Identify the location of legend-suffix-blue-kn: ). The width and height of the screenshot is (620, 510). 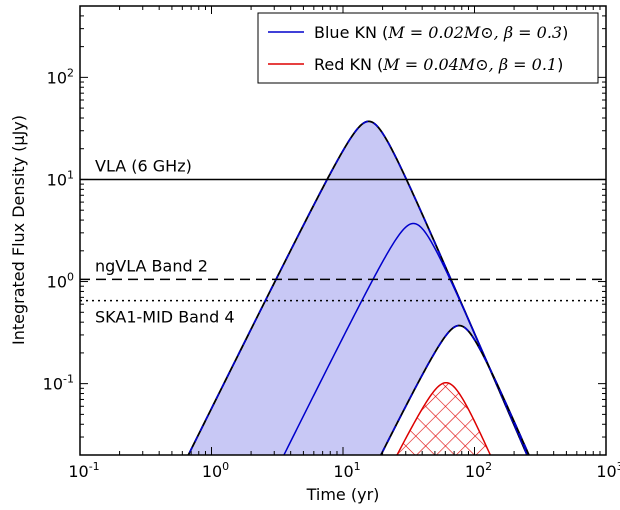
(565, 32).